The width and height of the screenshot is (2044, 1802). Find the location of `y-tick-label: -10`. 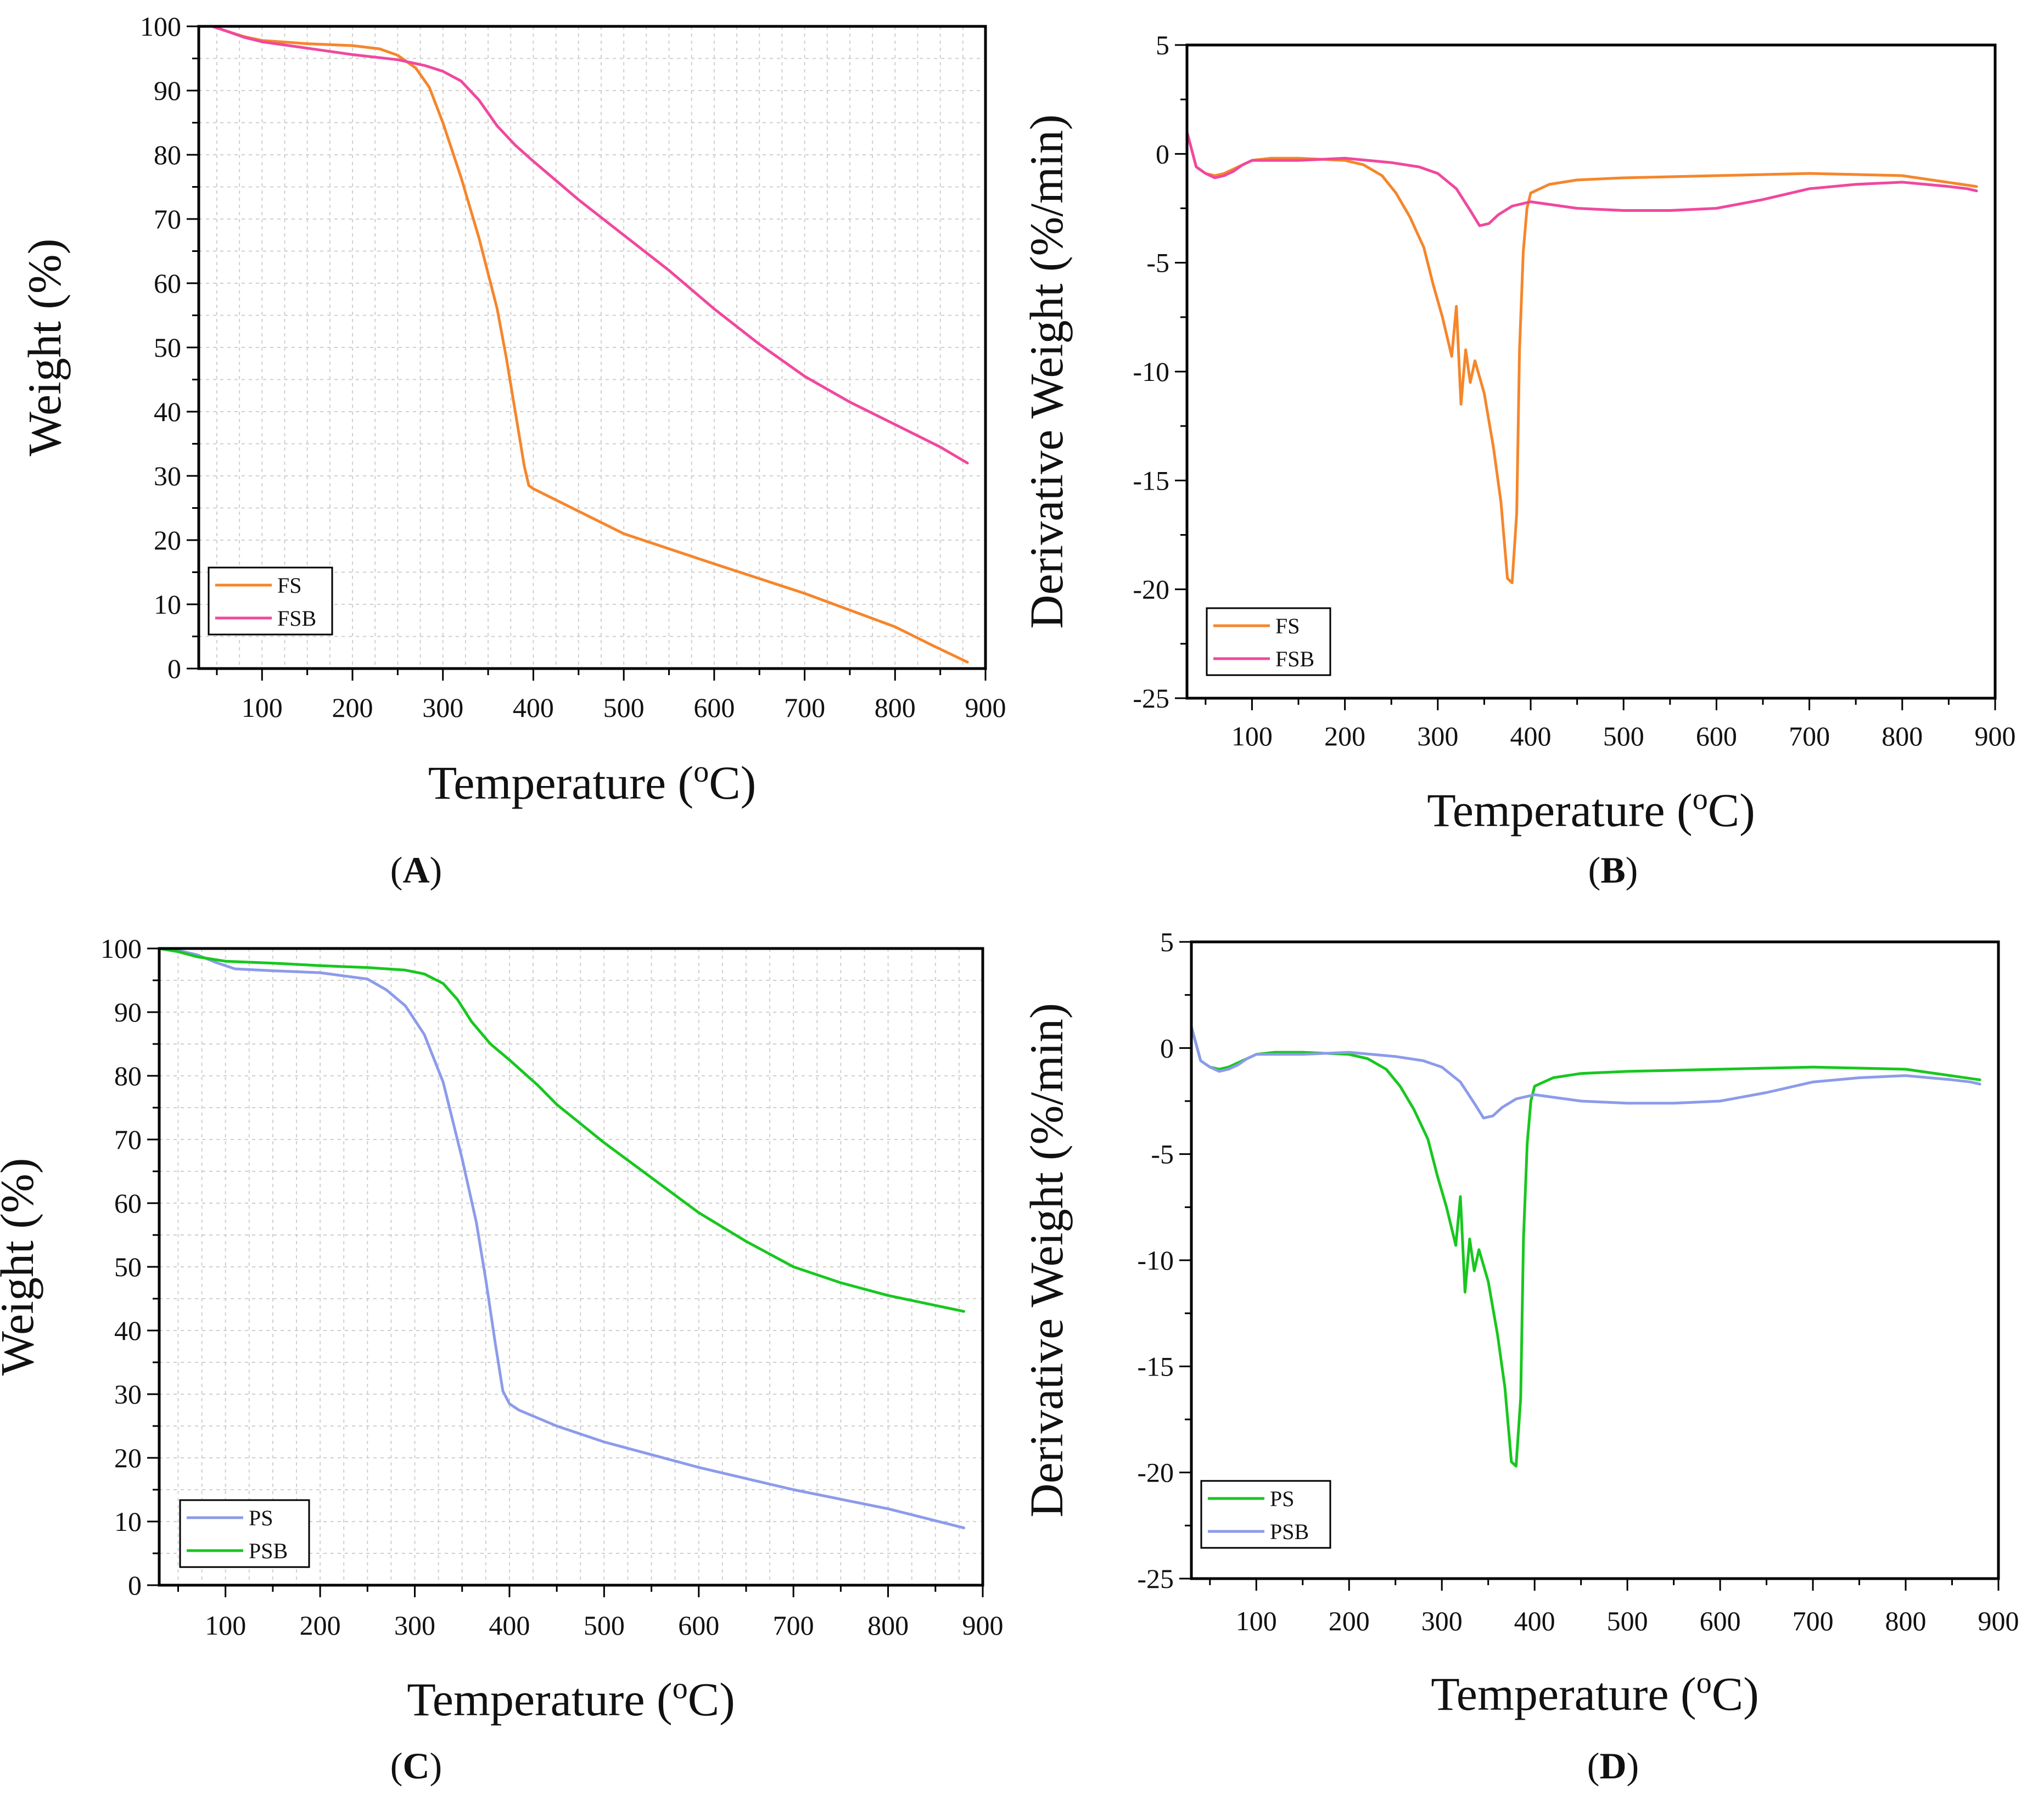

y-tick-label: -10 is located at coordinates (1155, 1260).